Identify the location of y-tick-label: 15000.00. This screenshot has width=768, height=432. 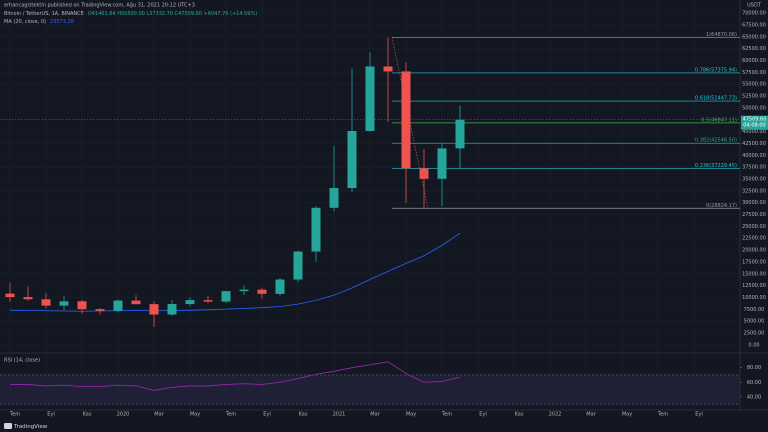
(754, 274).